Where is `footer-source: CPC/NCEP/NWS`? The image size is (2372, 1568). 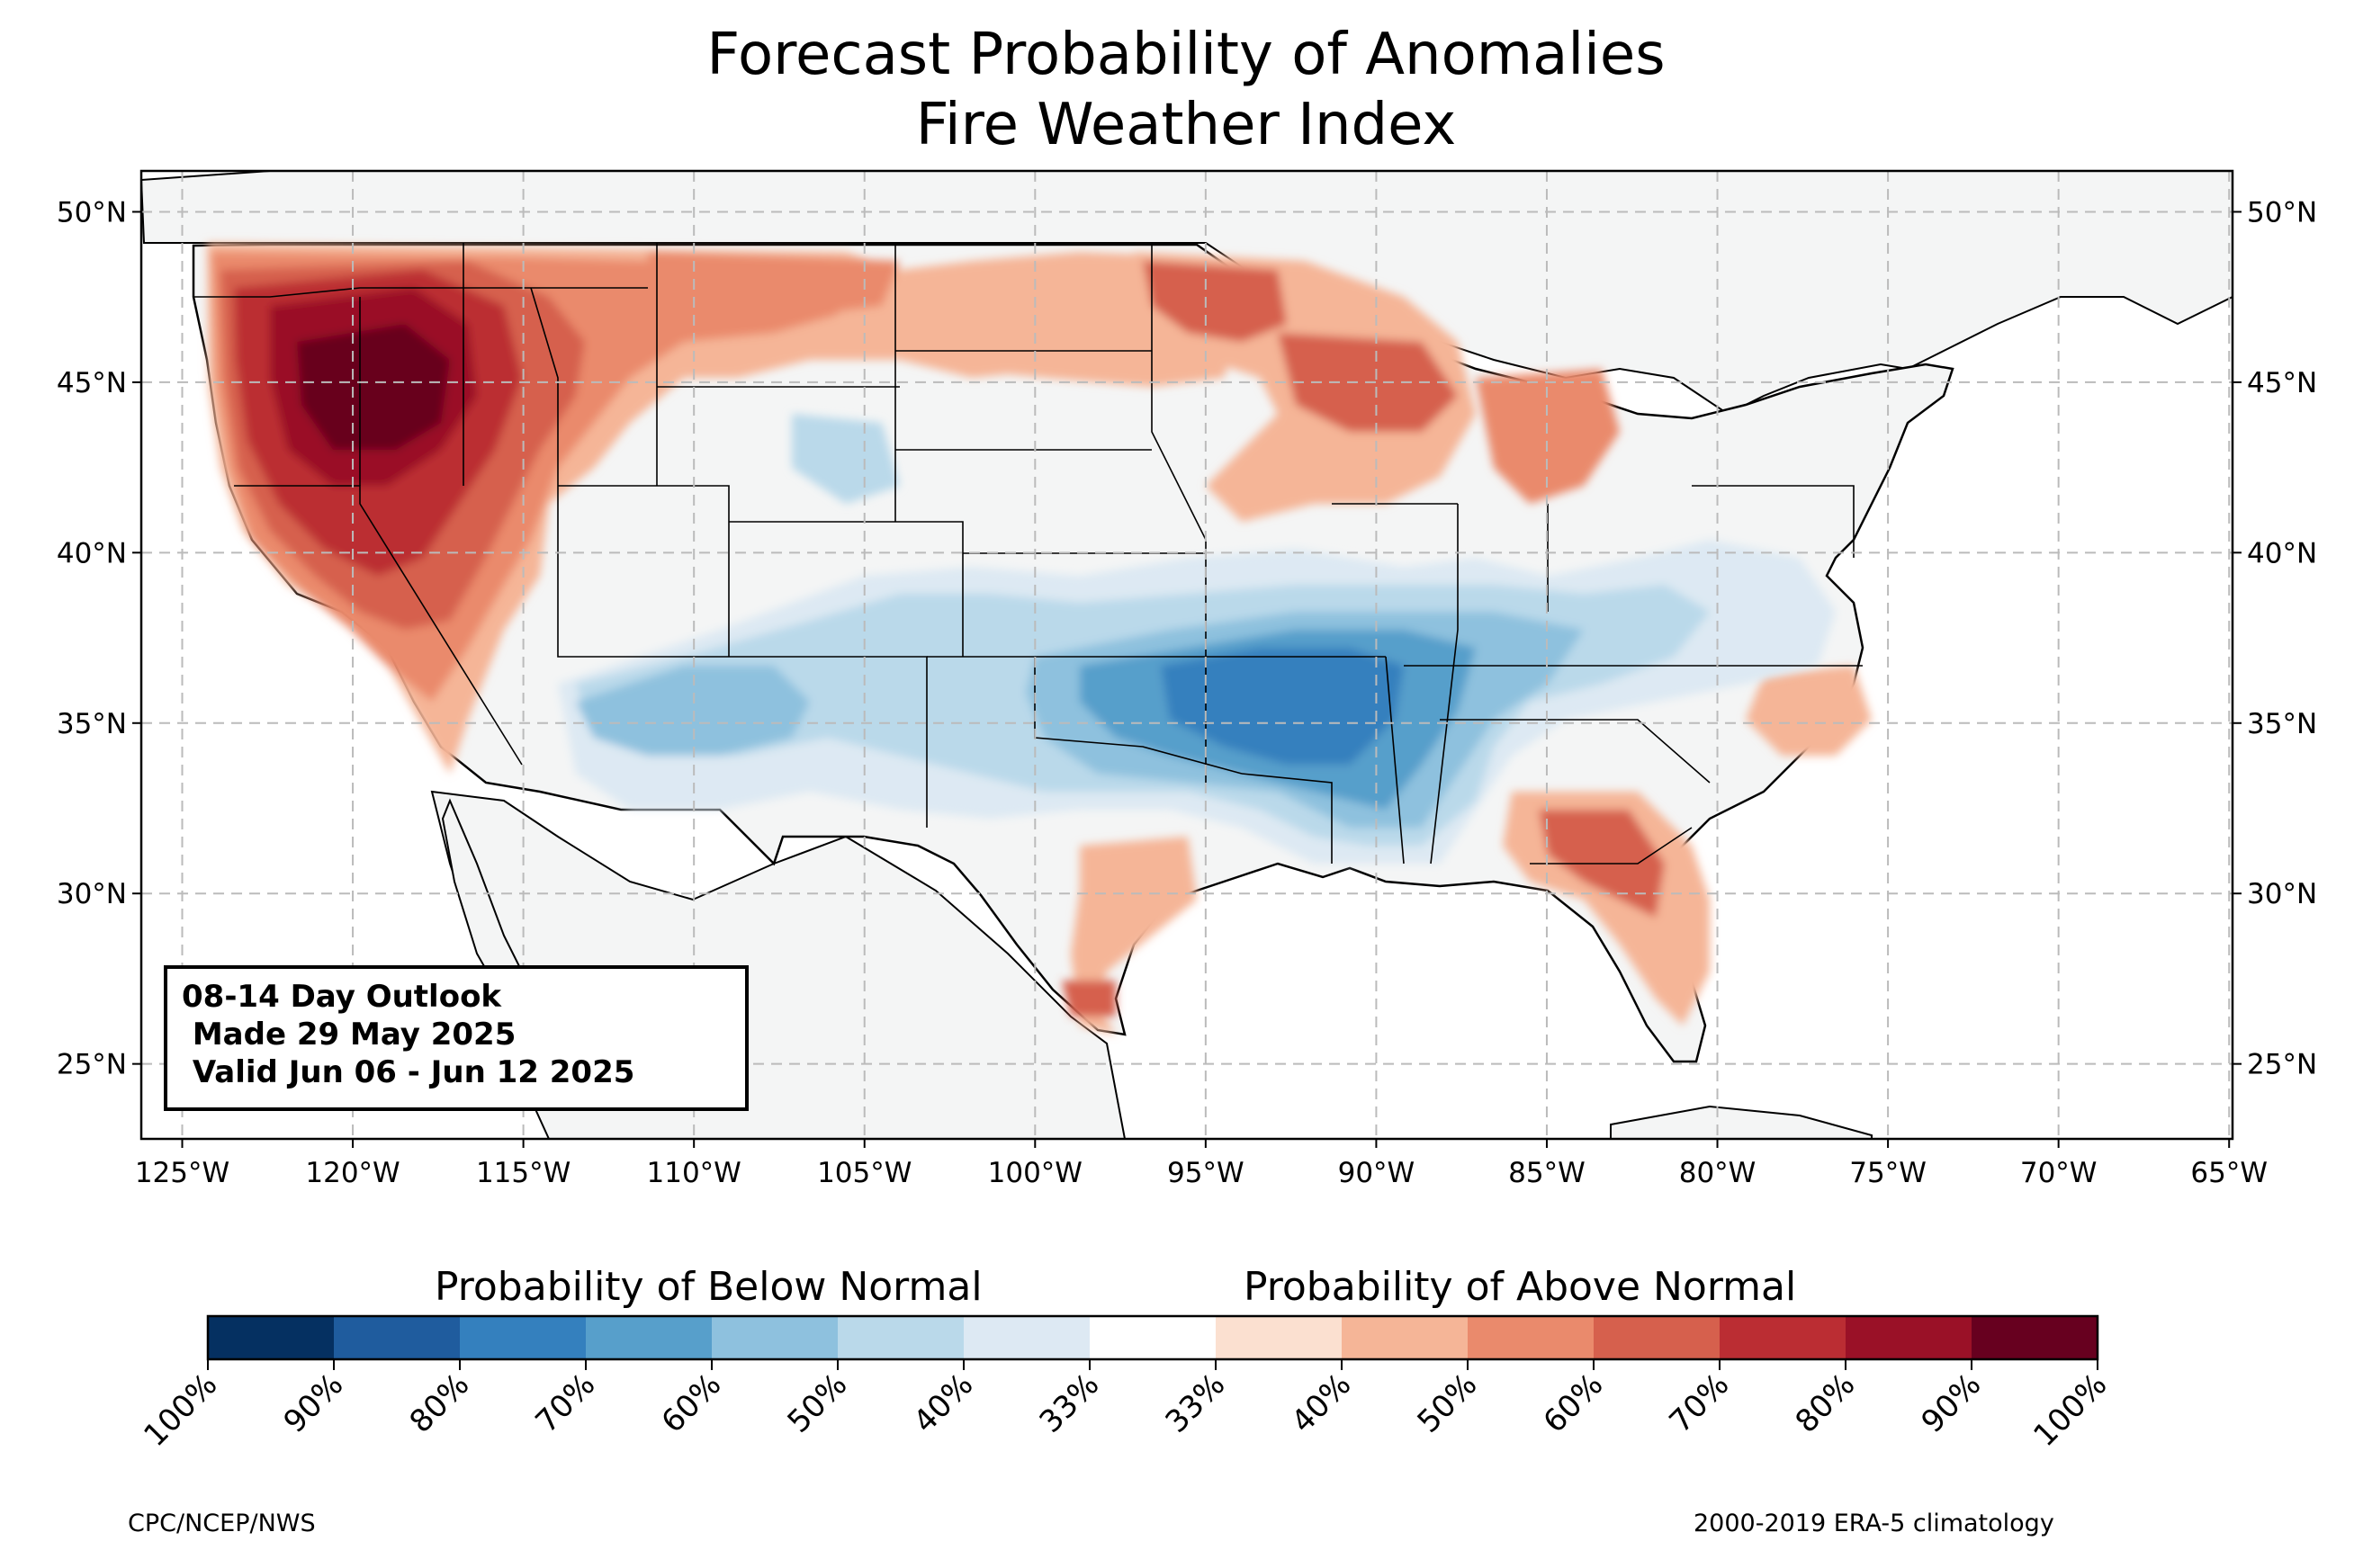
footer-source: CPC/NCEP/NWS is located at coordinates (222, 1523).